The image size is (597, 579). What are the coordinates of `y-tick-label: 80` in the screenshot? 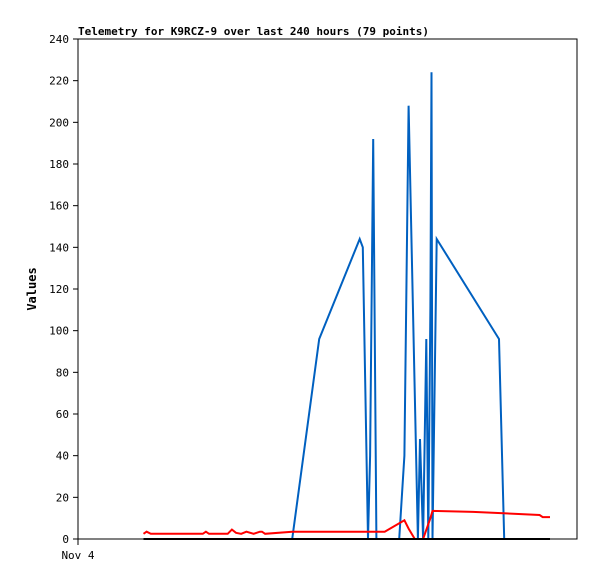 It's located at (62, 372).